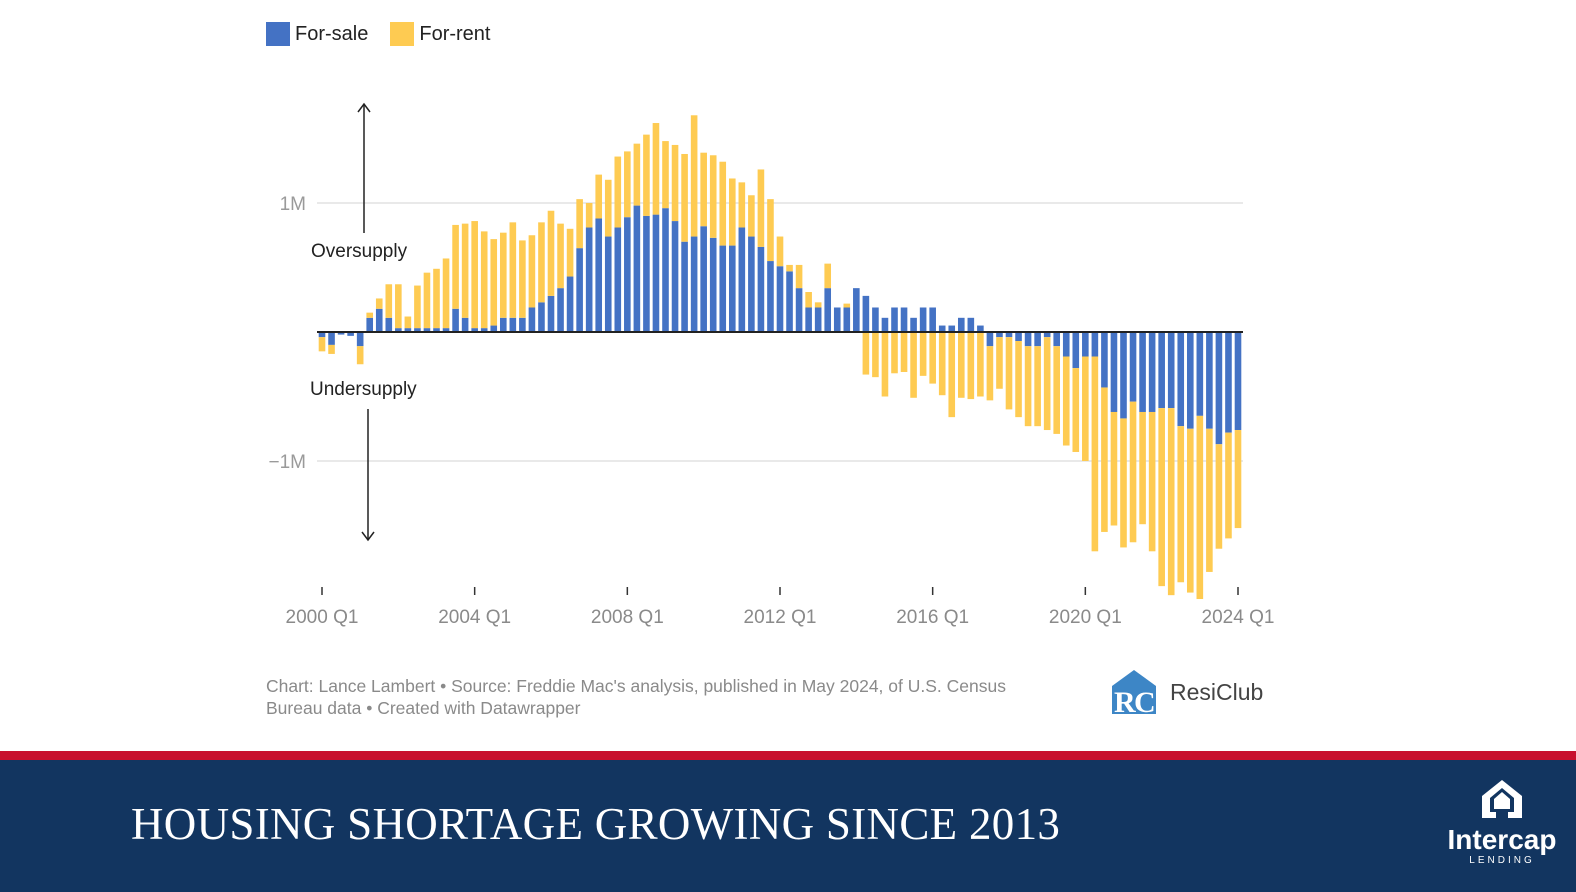 The height and width of the screenshot is (892, 1576). Describe the element at coordinates (1502, 860) in the screenshot. I see `brand-subtitle: LENDING` at that location.